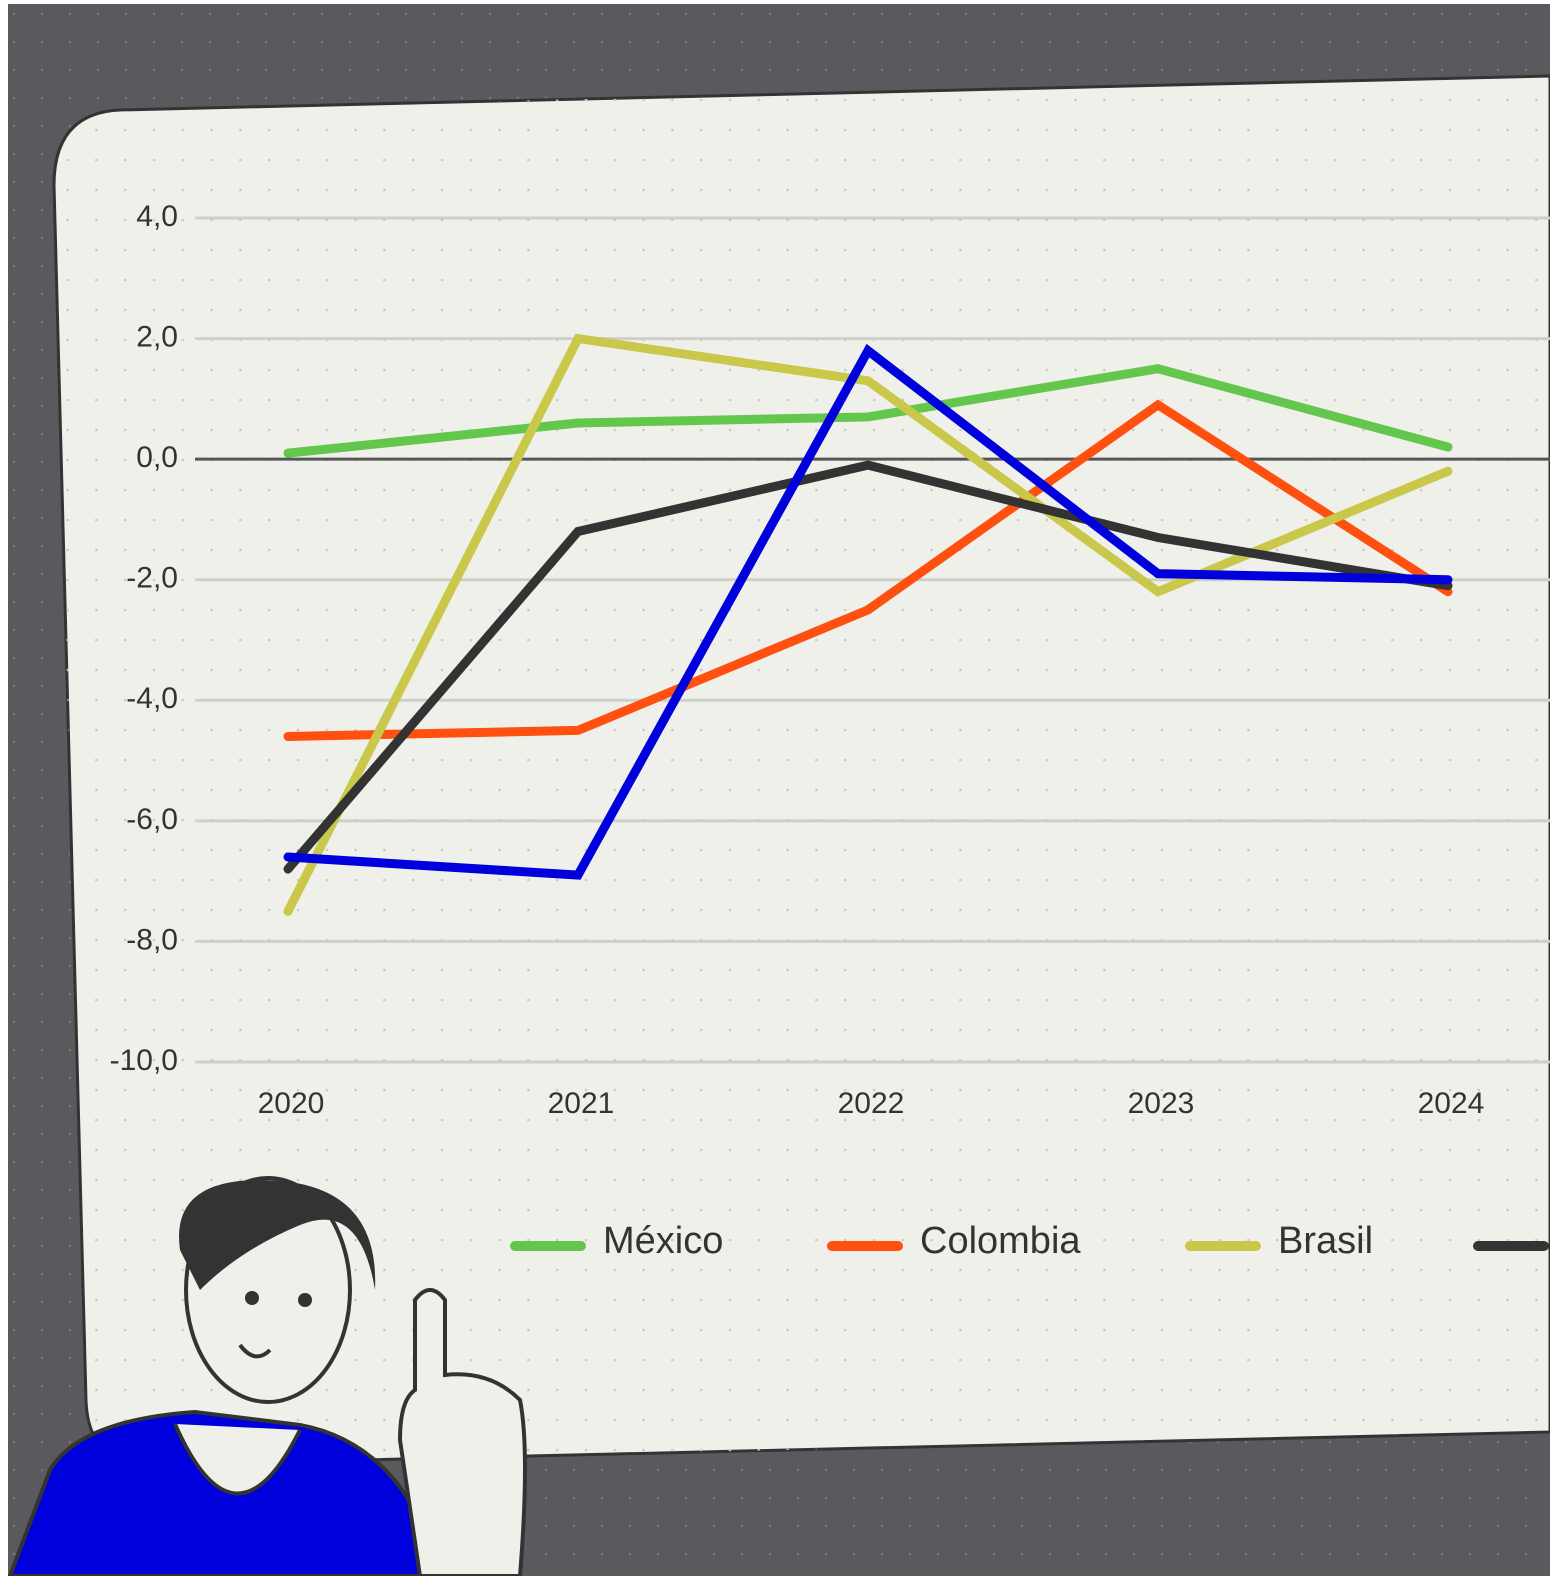 The height and width of the screenshot is (1576, 1550). I want to click on x-tick-label: 2022, so click(871, 1103).